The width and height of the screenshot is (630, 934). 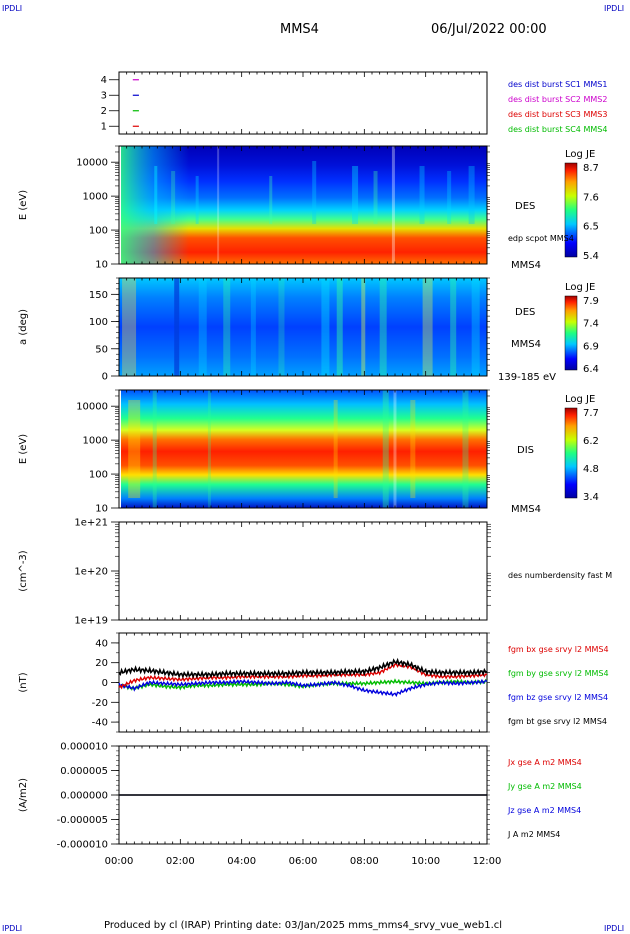 I want to click on bfield-ytick-label: 40, so click(x=101, y=643).